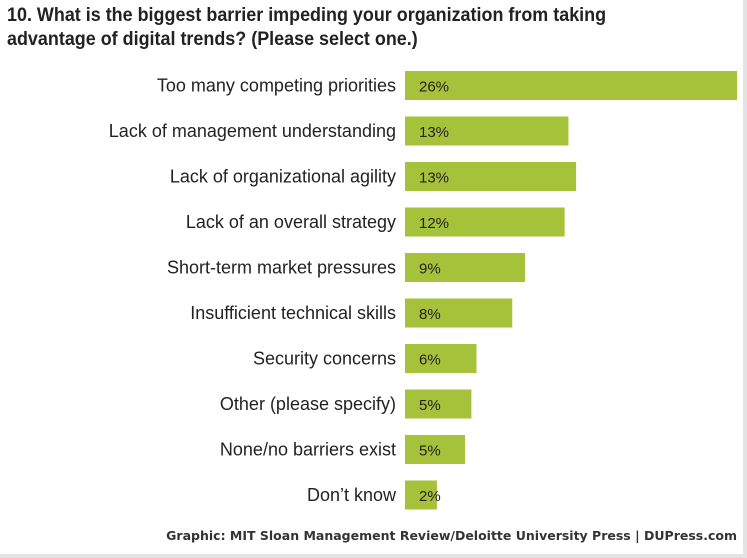 The width and height of the screenshot is (747, 558). What do you see at coordinates (293, 313) in the screenshot?
I see `category-label: Insufficient technical skills` at bounding box center [293, 313].